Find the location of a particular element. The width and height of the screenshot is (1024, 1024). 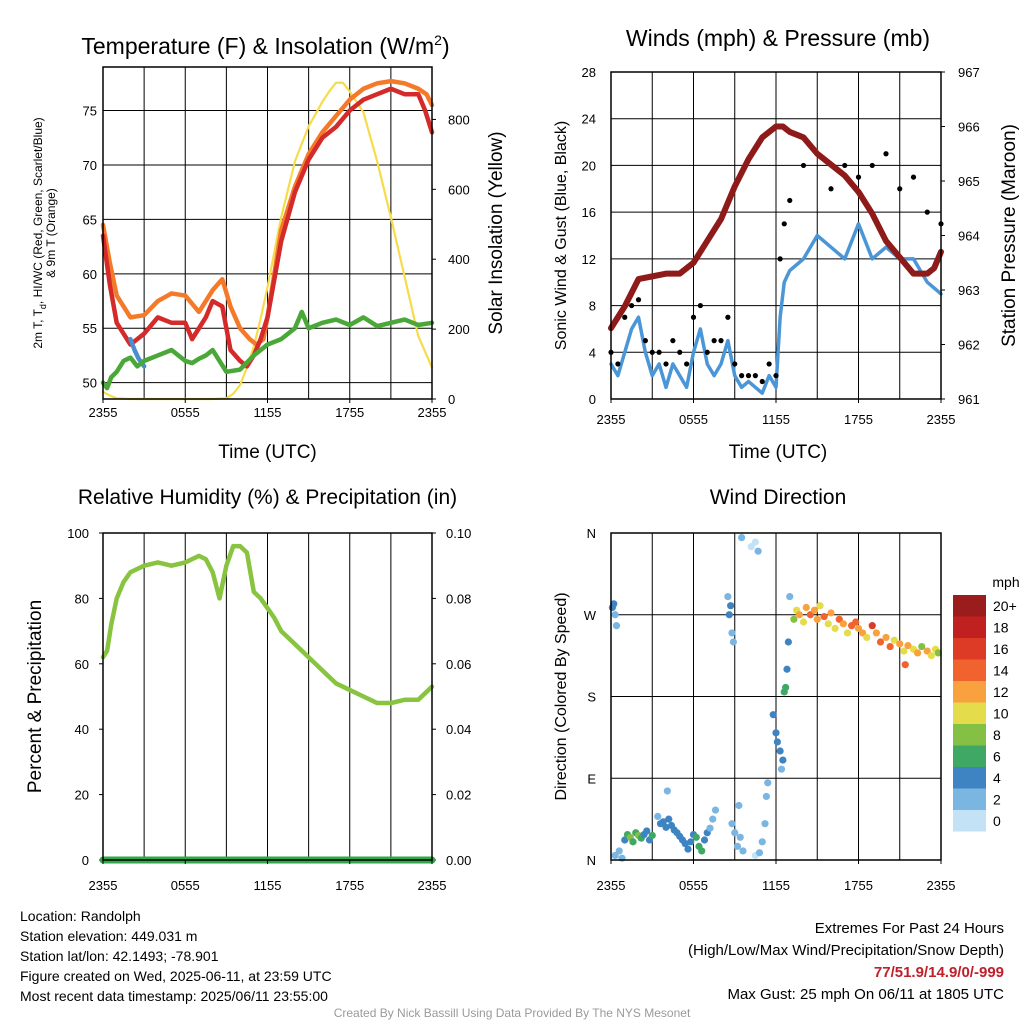

y-axis-label-subscript: d is located at coordinates (43, 306).